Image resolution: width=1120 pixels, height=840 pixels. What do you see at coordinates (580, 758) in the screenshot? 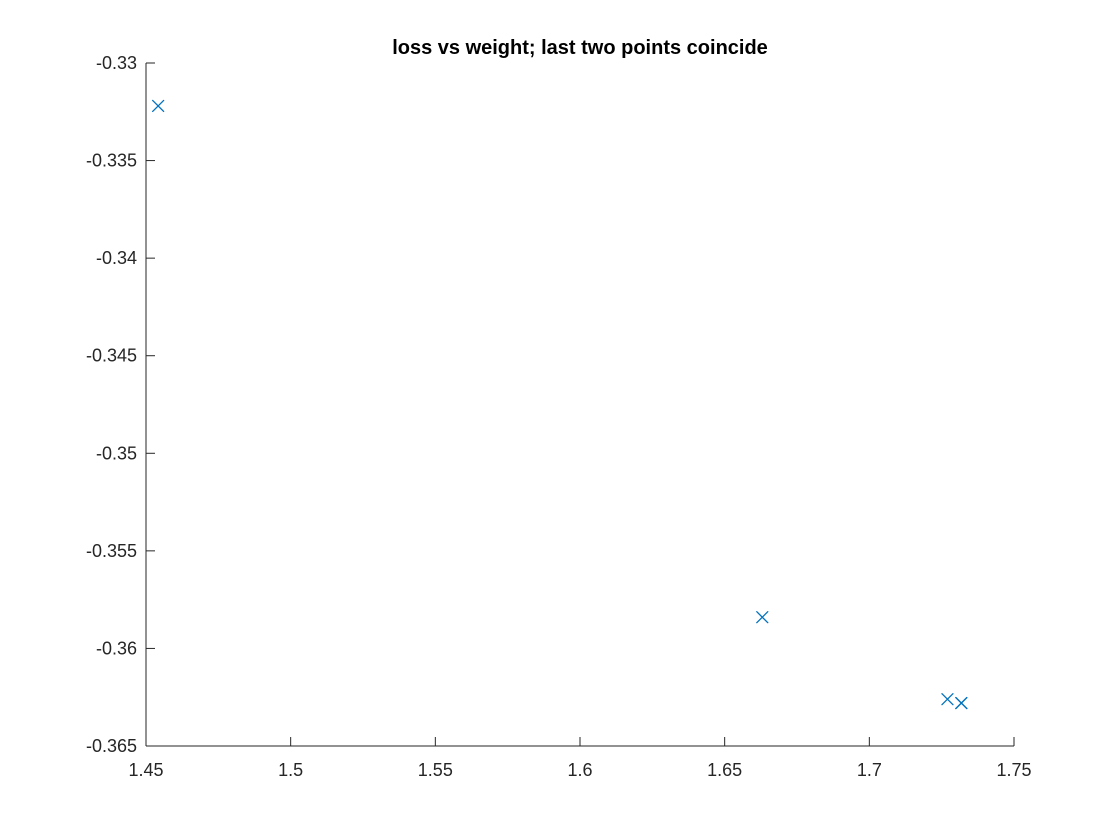
I see `x-axis-ticks: 1.45 1.5 1.55 1.6 1.65 1.7 1.75` at bounding box center [580, 758].